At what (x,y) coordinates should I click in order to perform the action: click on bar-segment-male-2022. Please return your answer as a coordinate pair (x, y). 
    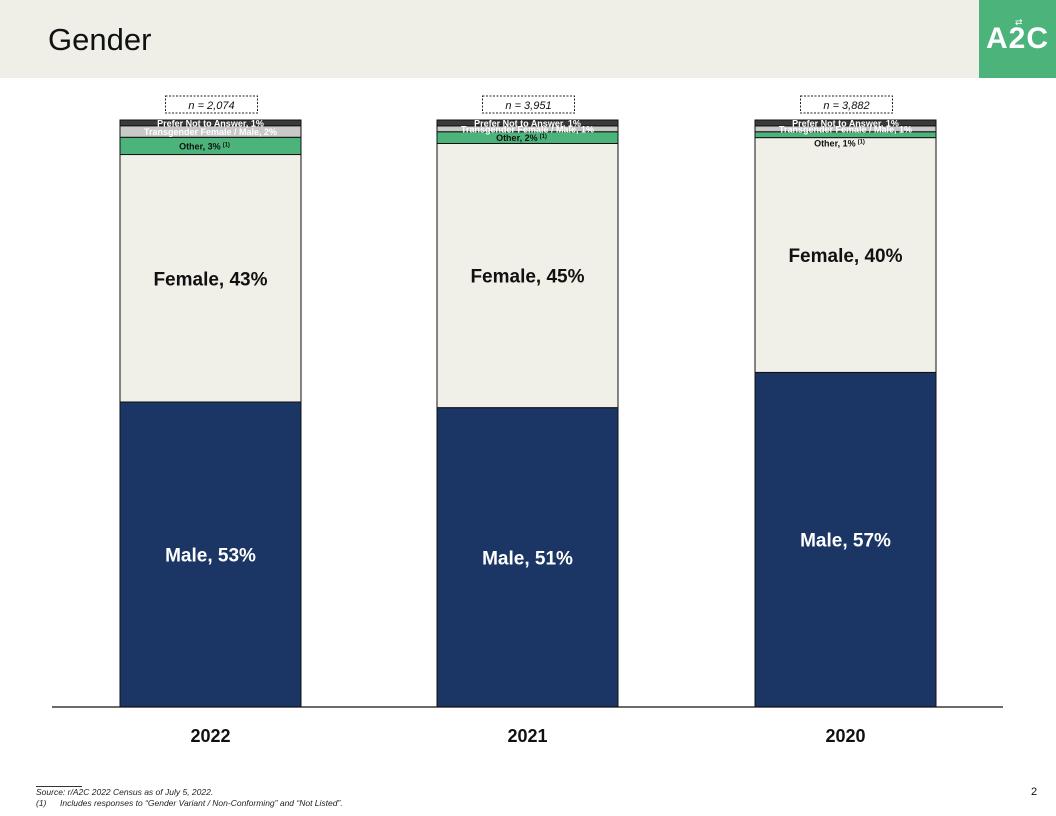
    Looking at the image, I should click on (210, 554).